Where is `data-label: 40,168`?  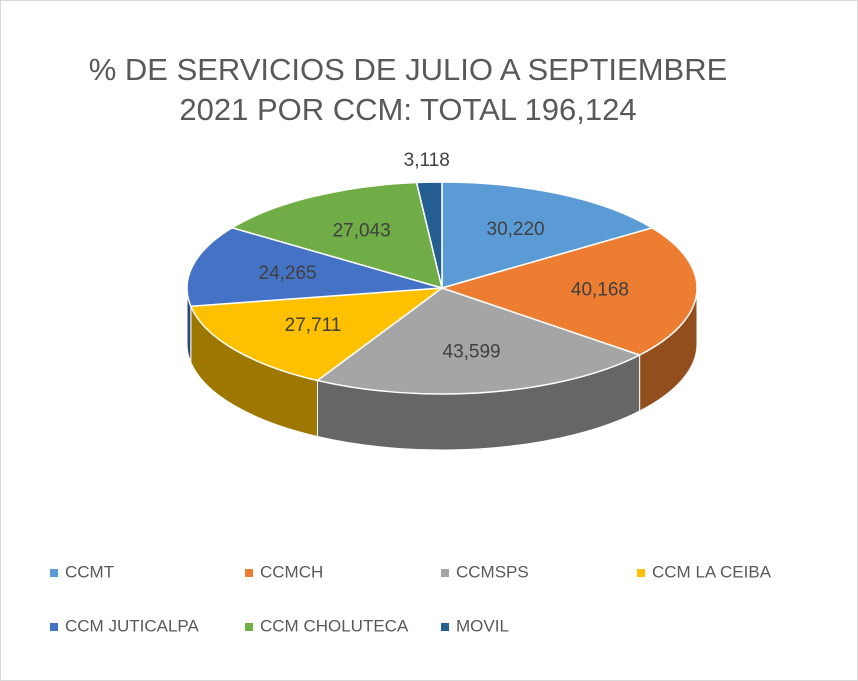
data-label: 40,168 is located at coordinates (600, 290).